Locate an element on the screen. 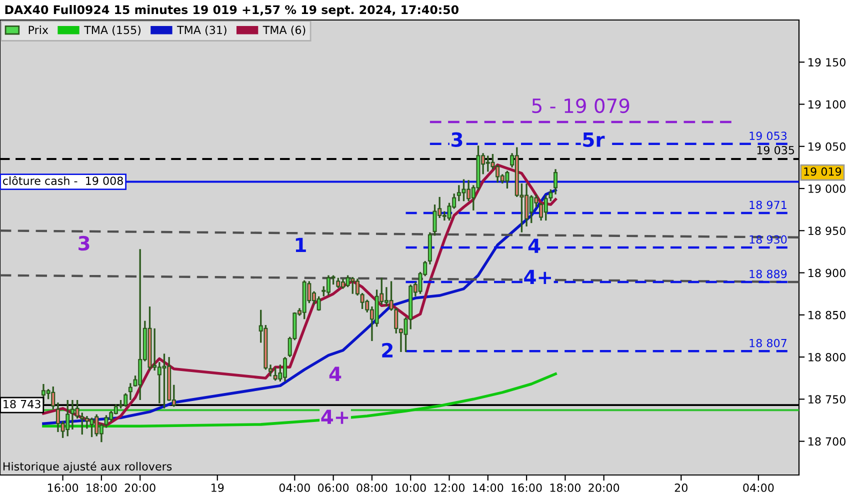 Image resolution: width=850 pixels, height=500 pixels. ref-line-label: 18 743 is located at coordinates (22, 404).